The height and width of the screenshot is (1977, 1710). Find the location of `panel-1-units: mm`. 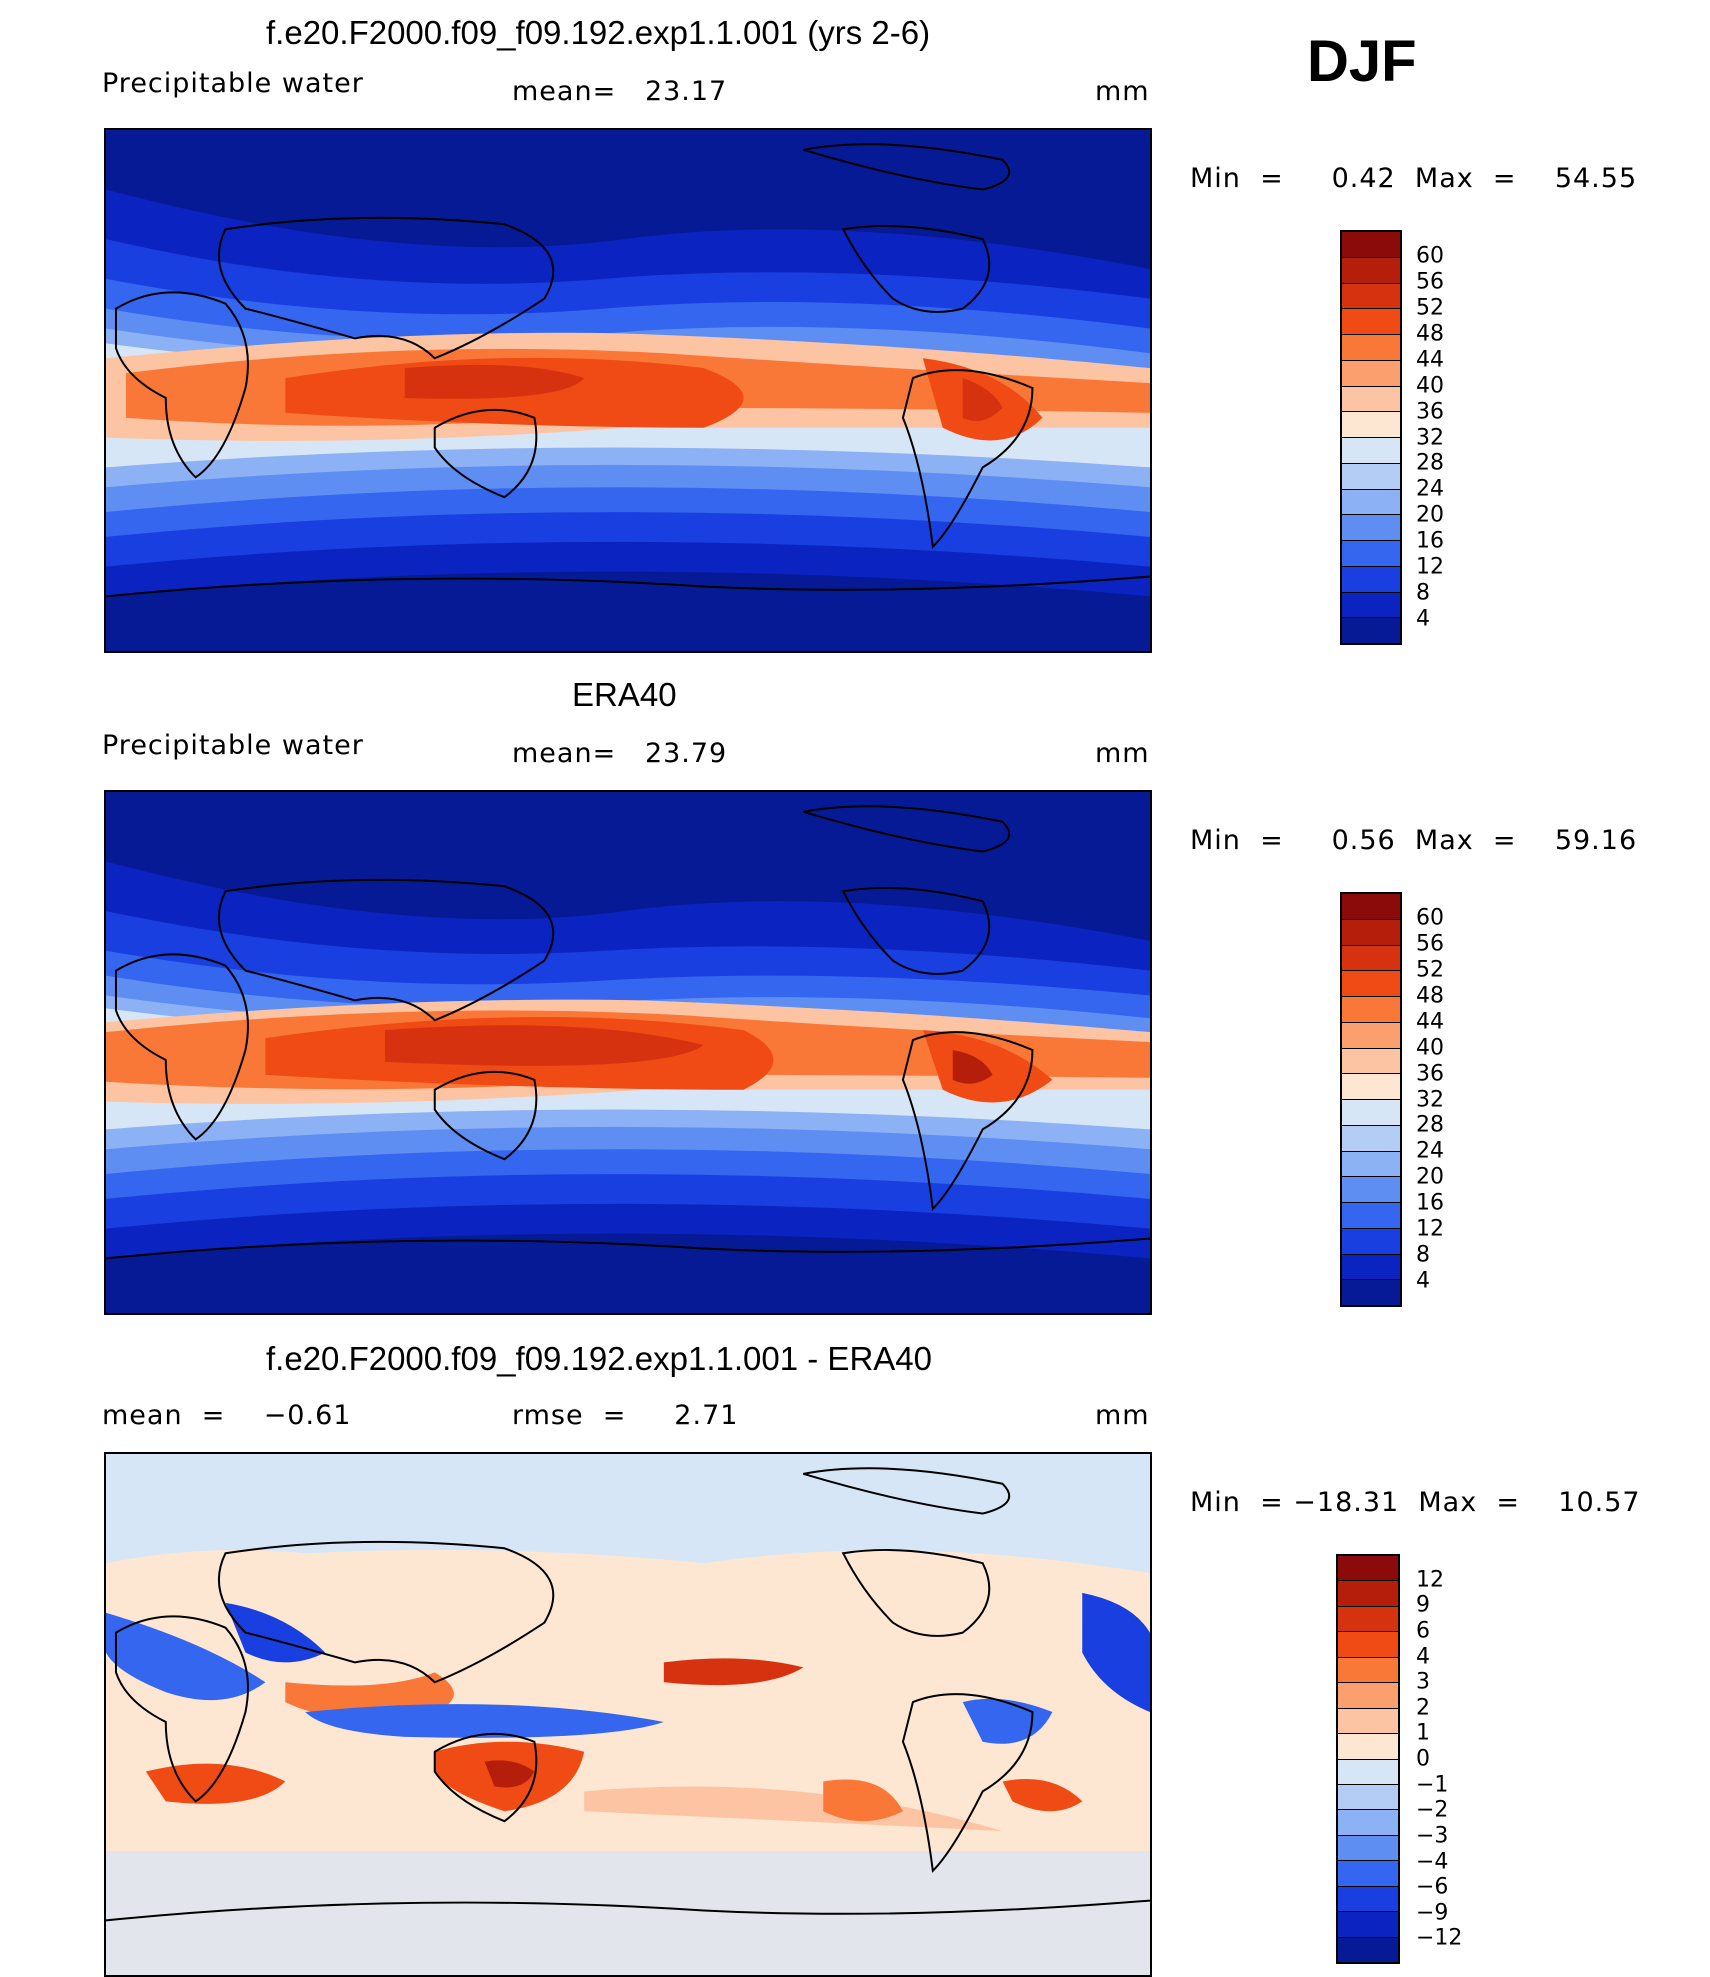

panel-1-units: mm is located at coordinates (1122, 91).